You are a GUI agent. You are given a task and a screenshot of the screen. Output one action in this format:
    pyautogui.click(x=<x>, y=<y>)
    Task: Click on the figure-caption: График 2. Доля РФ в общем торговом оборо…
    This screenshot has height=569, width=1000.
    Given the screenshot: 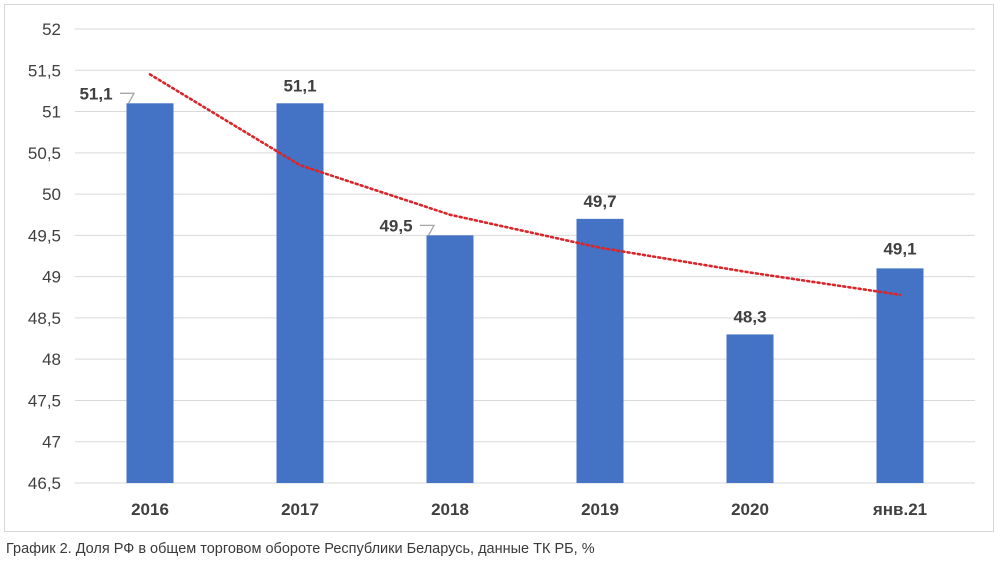 What is the action you would take?
    pyautogui.click(x=300, y=549)
    